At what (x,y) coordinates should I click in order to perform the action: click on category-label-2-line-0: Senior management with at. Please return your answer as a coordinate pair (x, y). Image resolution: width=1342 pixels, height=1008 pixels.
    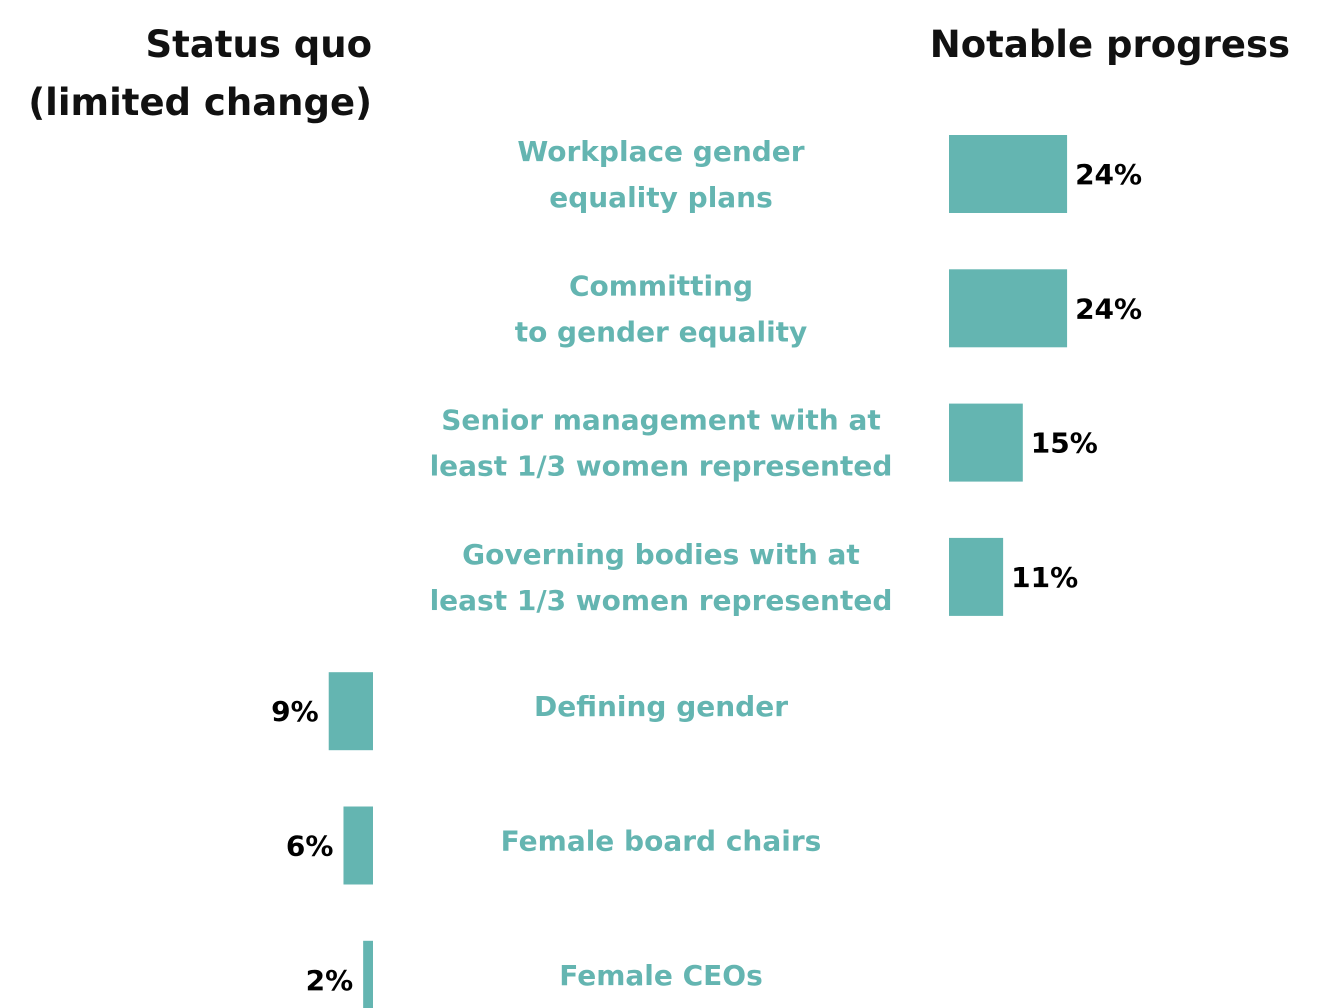
    Looking at the image, I should click on (660, 420).